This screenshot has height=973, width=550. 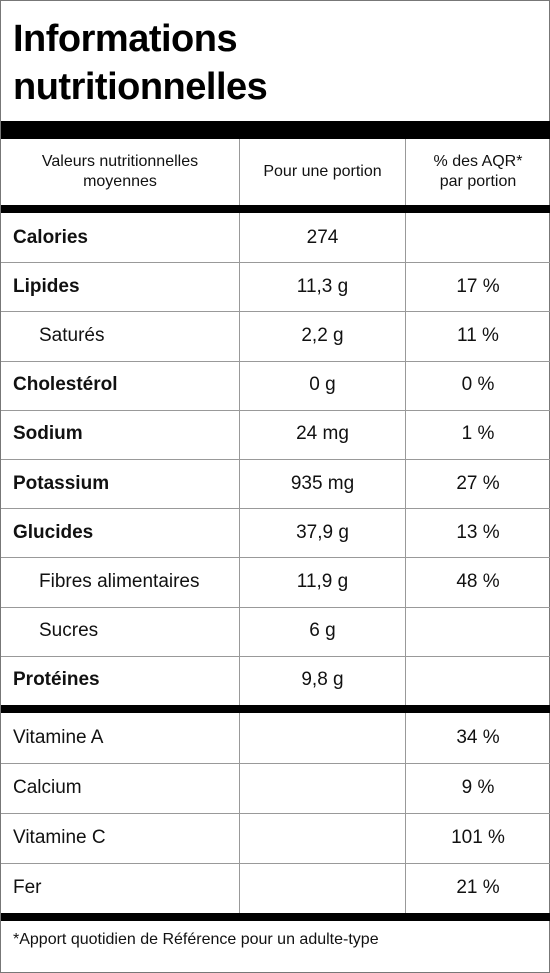 I want to click on header-col1-line2: moyennes, so click(x=120, y=181).